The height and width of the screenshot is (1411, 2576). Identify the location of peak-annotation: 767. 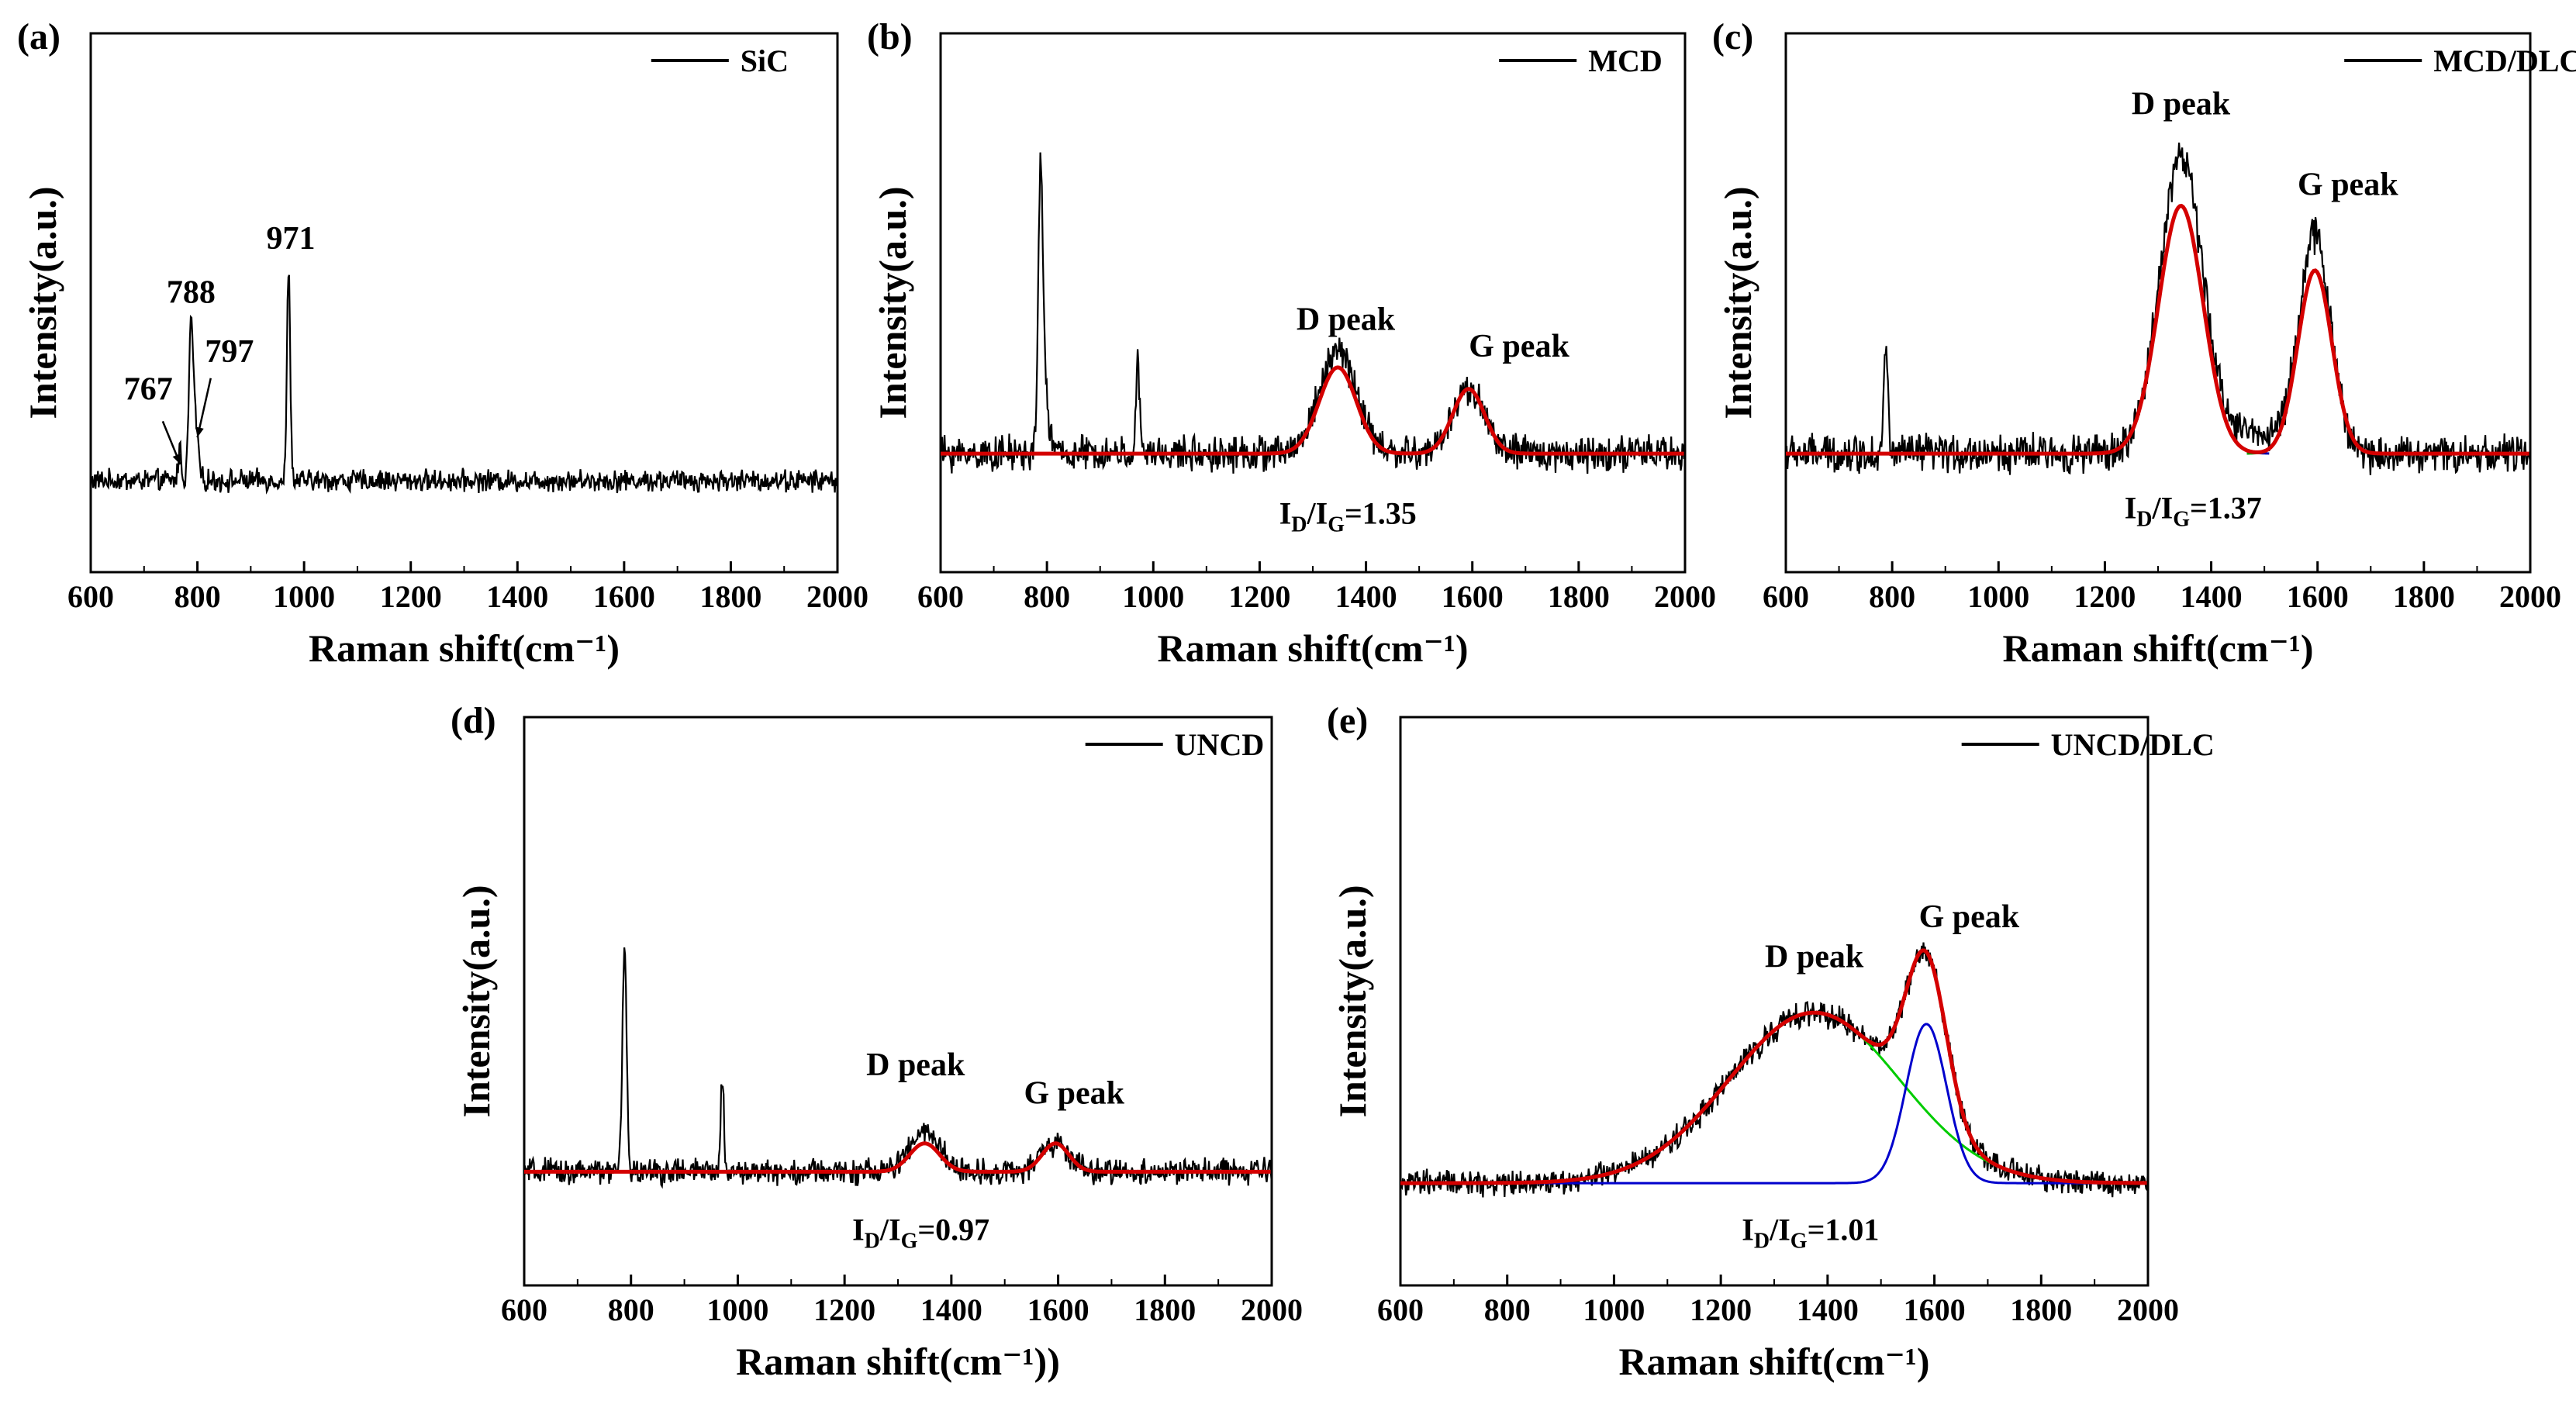
(148, 390).